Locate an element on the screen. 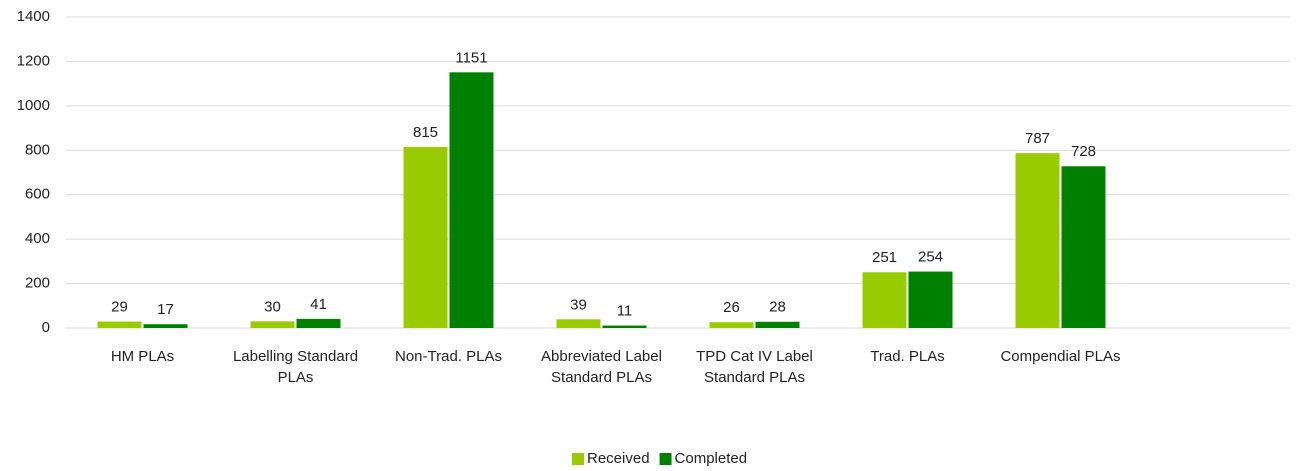 The width and height of the screenshot is (1303, 471). data-label: 1151 is located at coordinates (471, 57).